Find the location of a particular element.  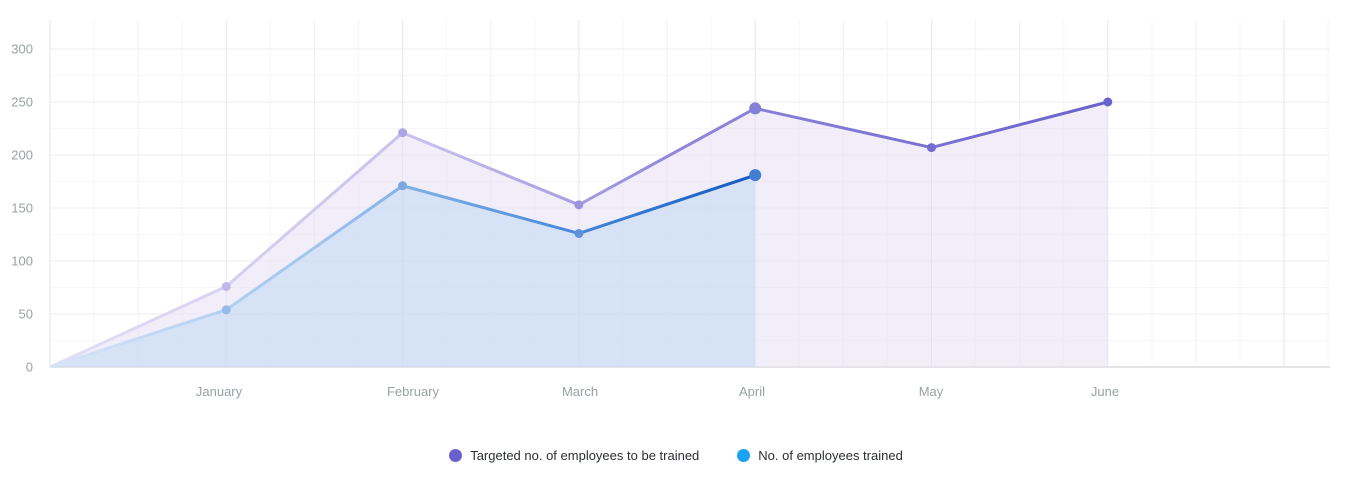

y-tick-label: 100 is located at coordinates (22, 261).